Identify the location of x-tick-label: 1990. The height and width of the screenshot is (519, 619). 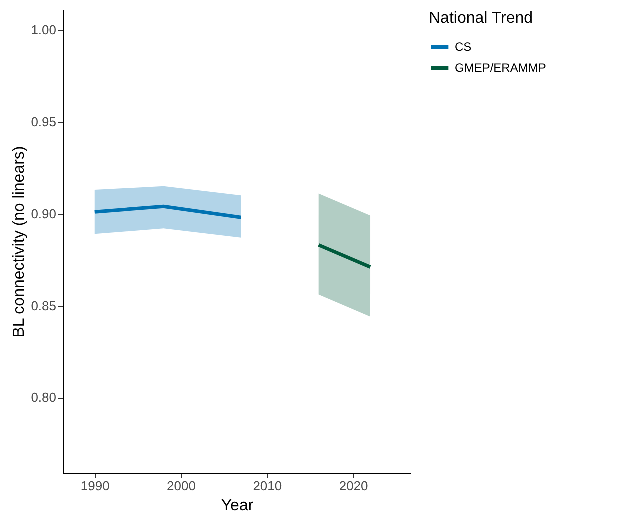
(95, 486).